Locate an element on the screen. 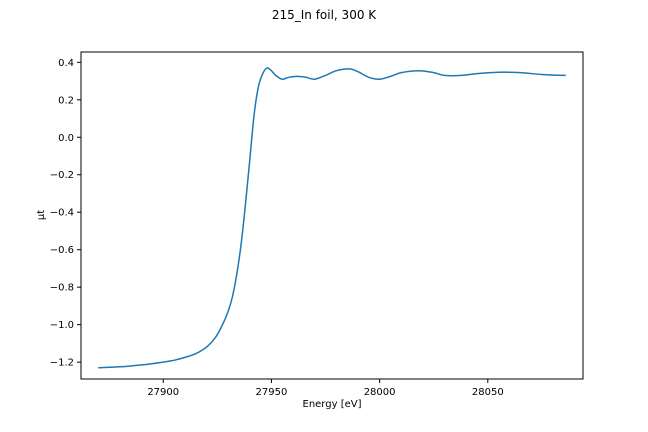 The width and height of the screenshot is (648, 432). y-tick-label: −1.0 is located at coordinates (62, 325).